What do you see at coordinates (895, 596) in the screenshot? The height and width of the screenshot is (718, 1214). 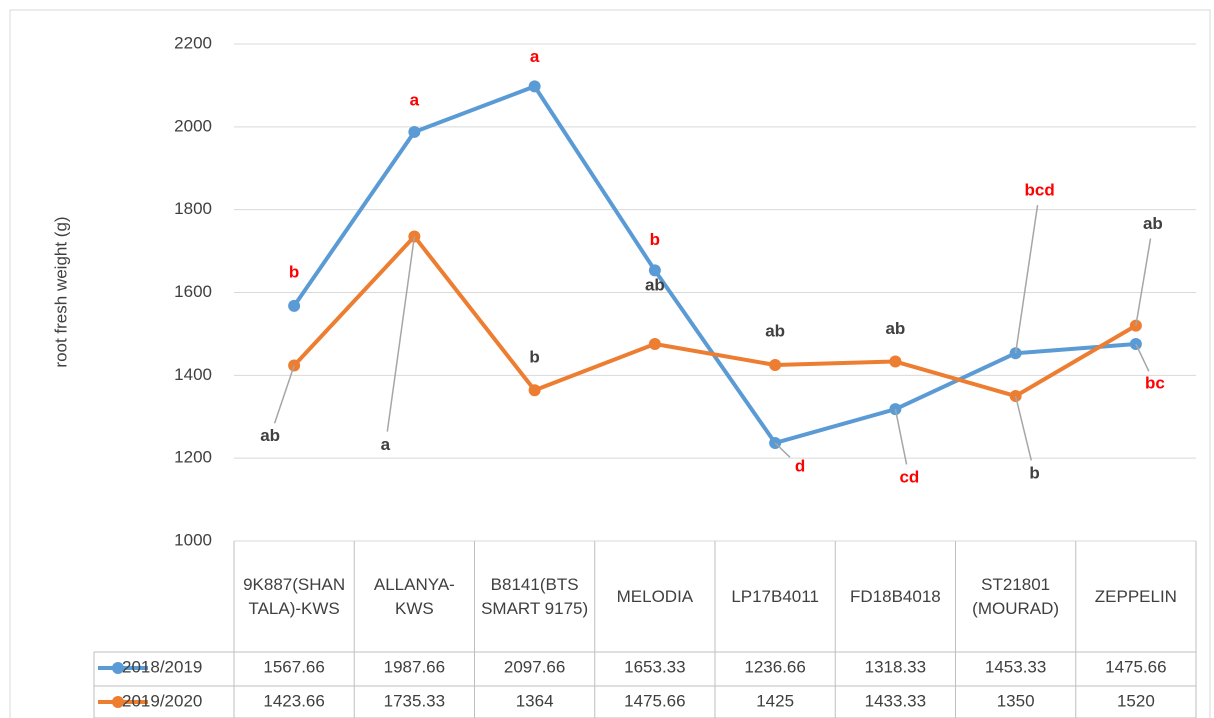 I see `category-label: FD18B4018` at bounding box center [895, 596].